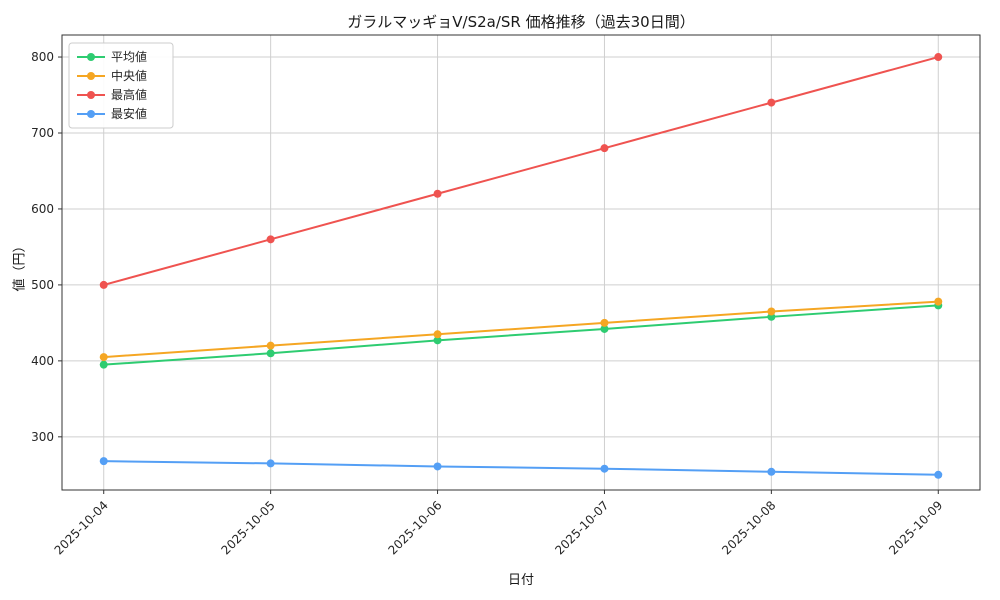 This screenshot has width=1000, height=600. I want to click on legend-box, so click(121, 85).